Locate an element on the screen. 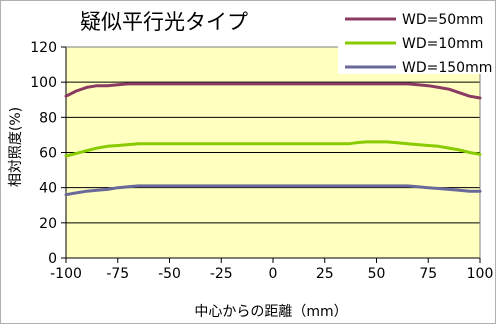 The image size is (496, 324). y-tick-label: 80 is located at coordinates (48, 118).